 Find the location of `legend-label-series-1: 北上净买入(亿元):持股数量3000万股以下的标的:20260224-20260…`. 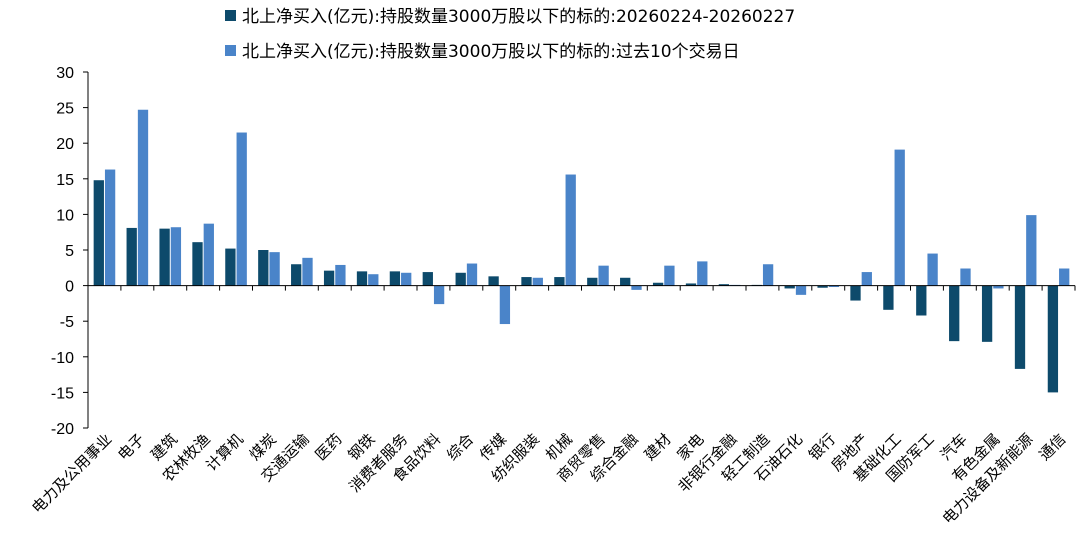

legend-label-series-1: 北上净买入(亿元):持股数量3000万股以下的标的:20260224-20260… is located at coordinates (518, 17).